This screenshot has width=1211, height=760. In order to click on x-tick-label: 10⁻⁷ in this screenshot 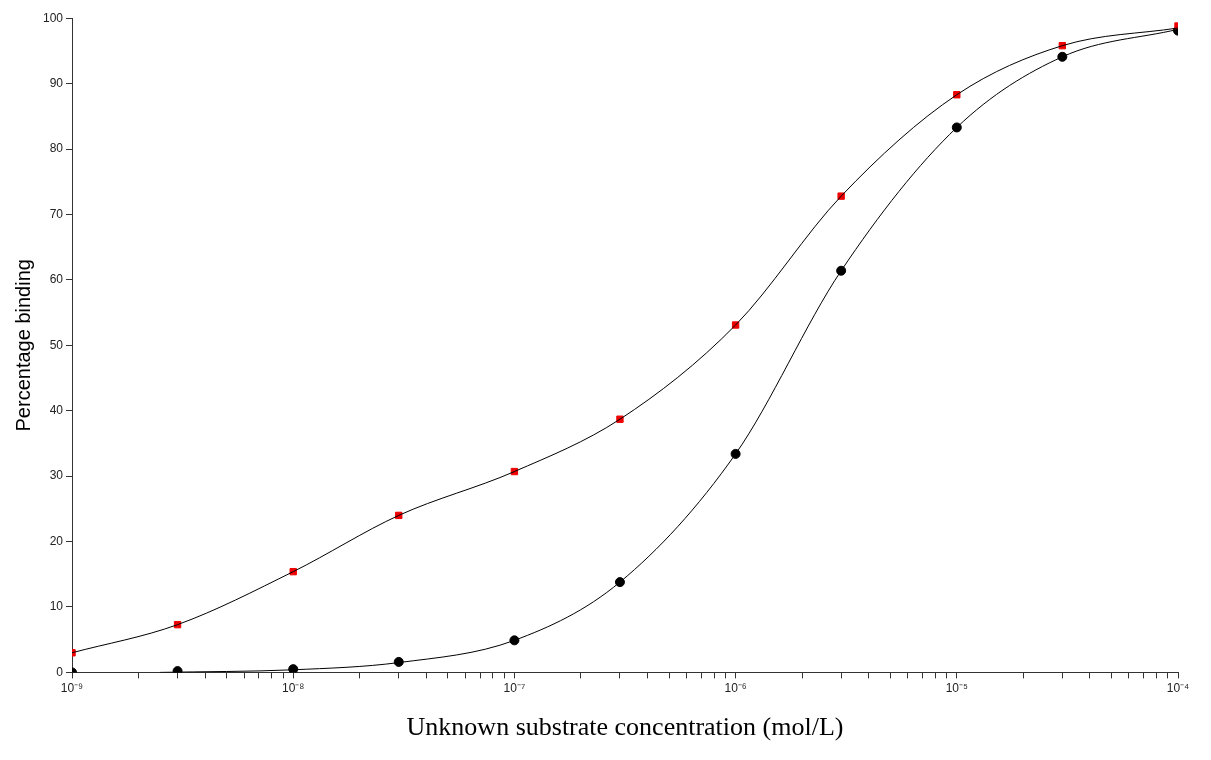, I will do `click(514, 687)`.